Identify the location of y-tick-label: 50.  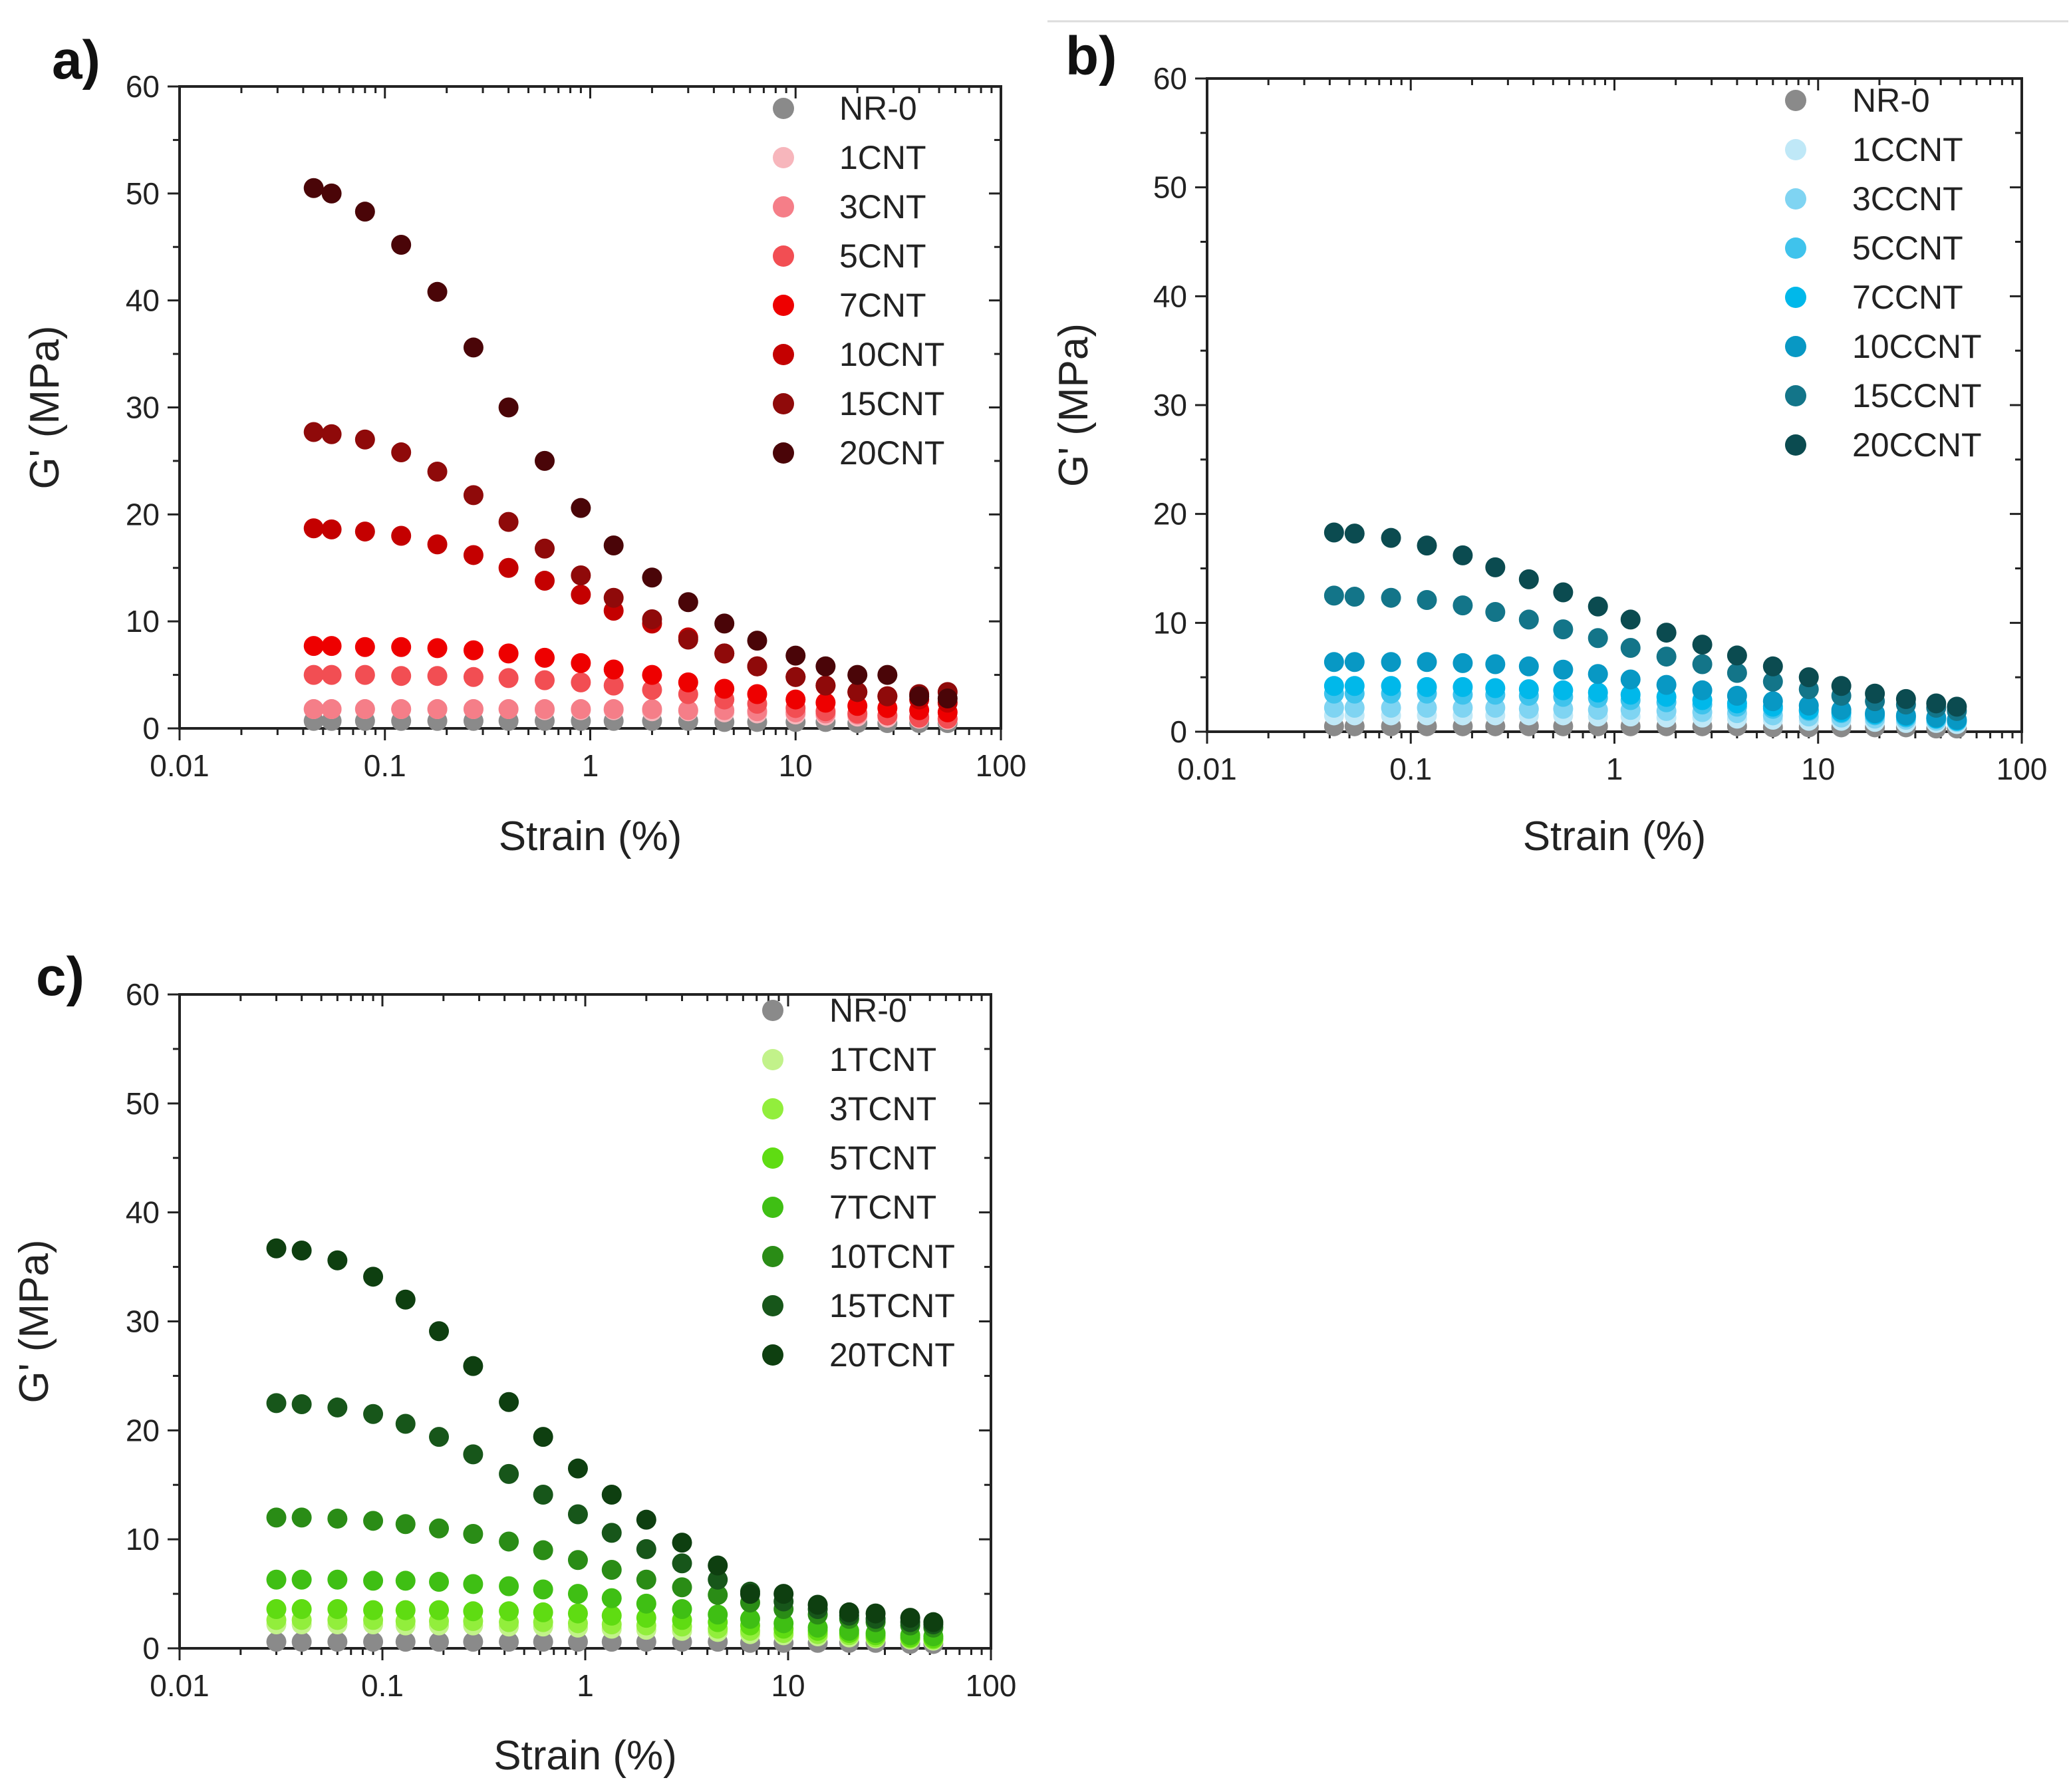
(1170, 187).